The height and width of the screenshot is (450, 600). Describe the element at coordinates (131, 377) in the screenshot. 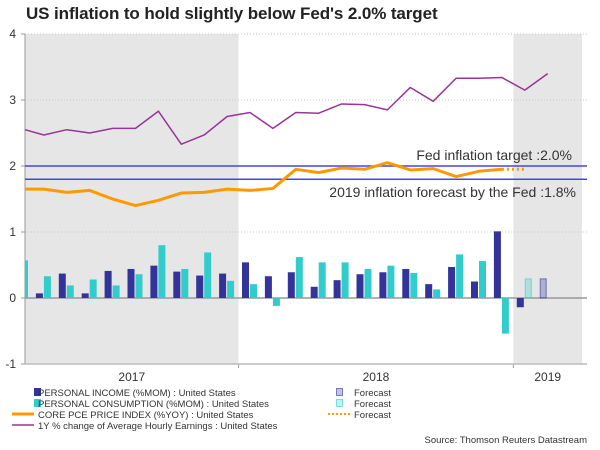

I see `x-label-2017: 2017` at that location.